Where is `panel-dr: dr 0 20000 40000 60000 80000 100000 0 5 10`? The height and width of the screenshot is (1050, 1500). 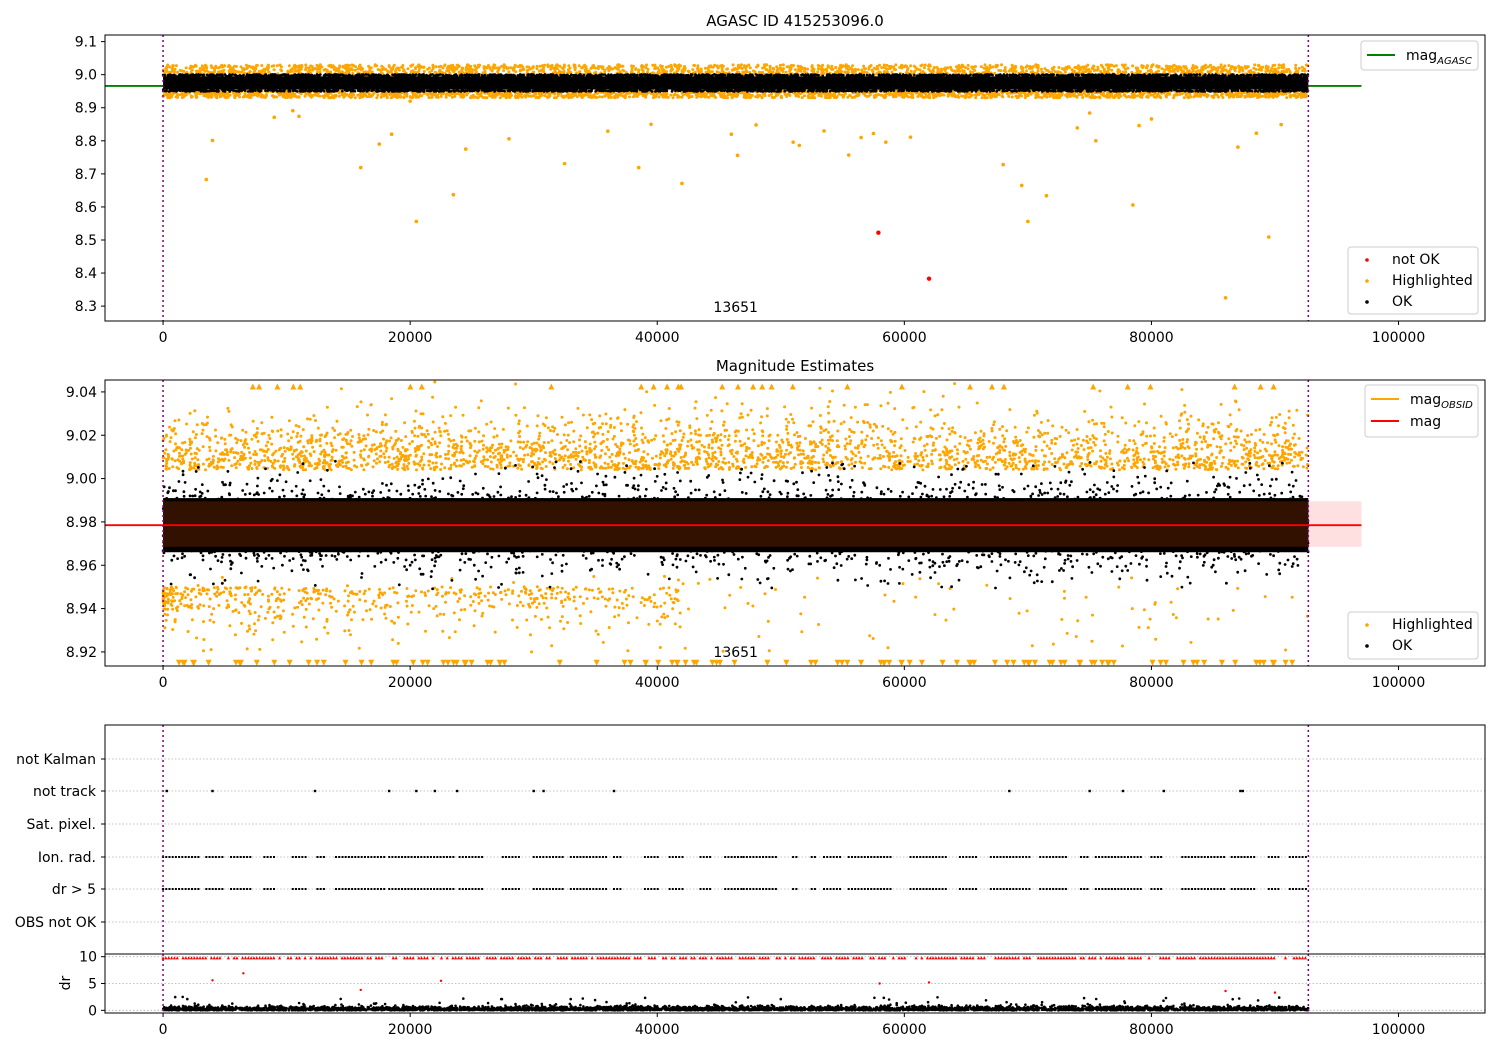
panel-dr: dr 0 20000 40000 60000 80000 100000 0 5 10 is located at coordinates (772, 994).